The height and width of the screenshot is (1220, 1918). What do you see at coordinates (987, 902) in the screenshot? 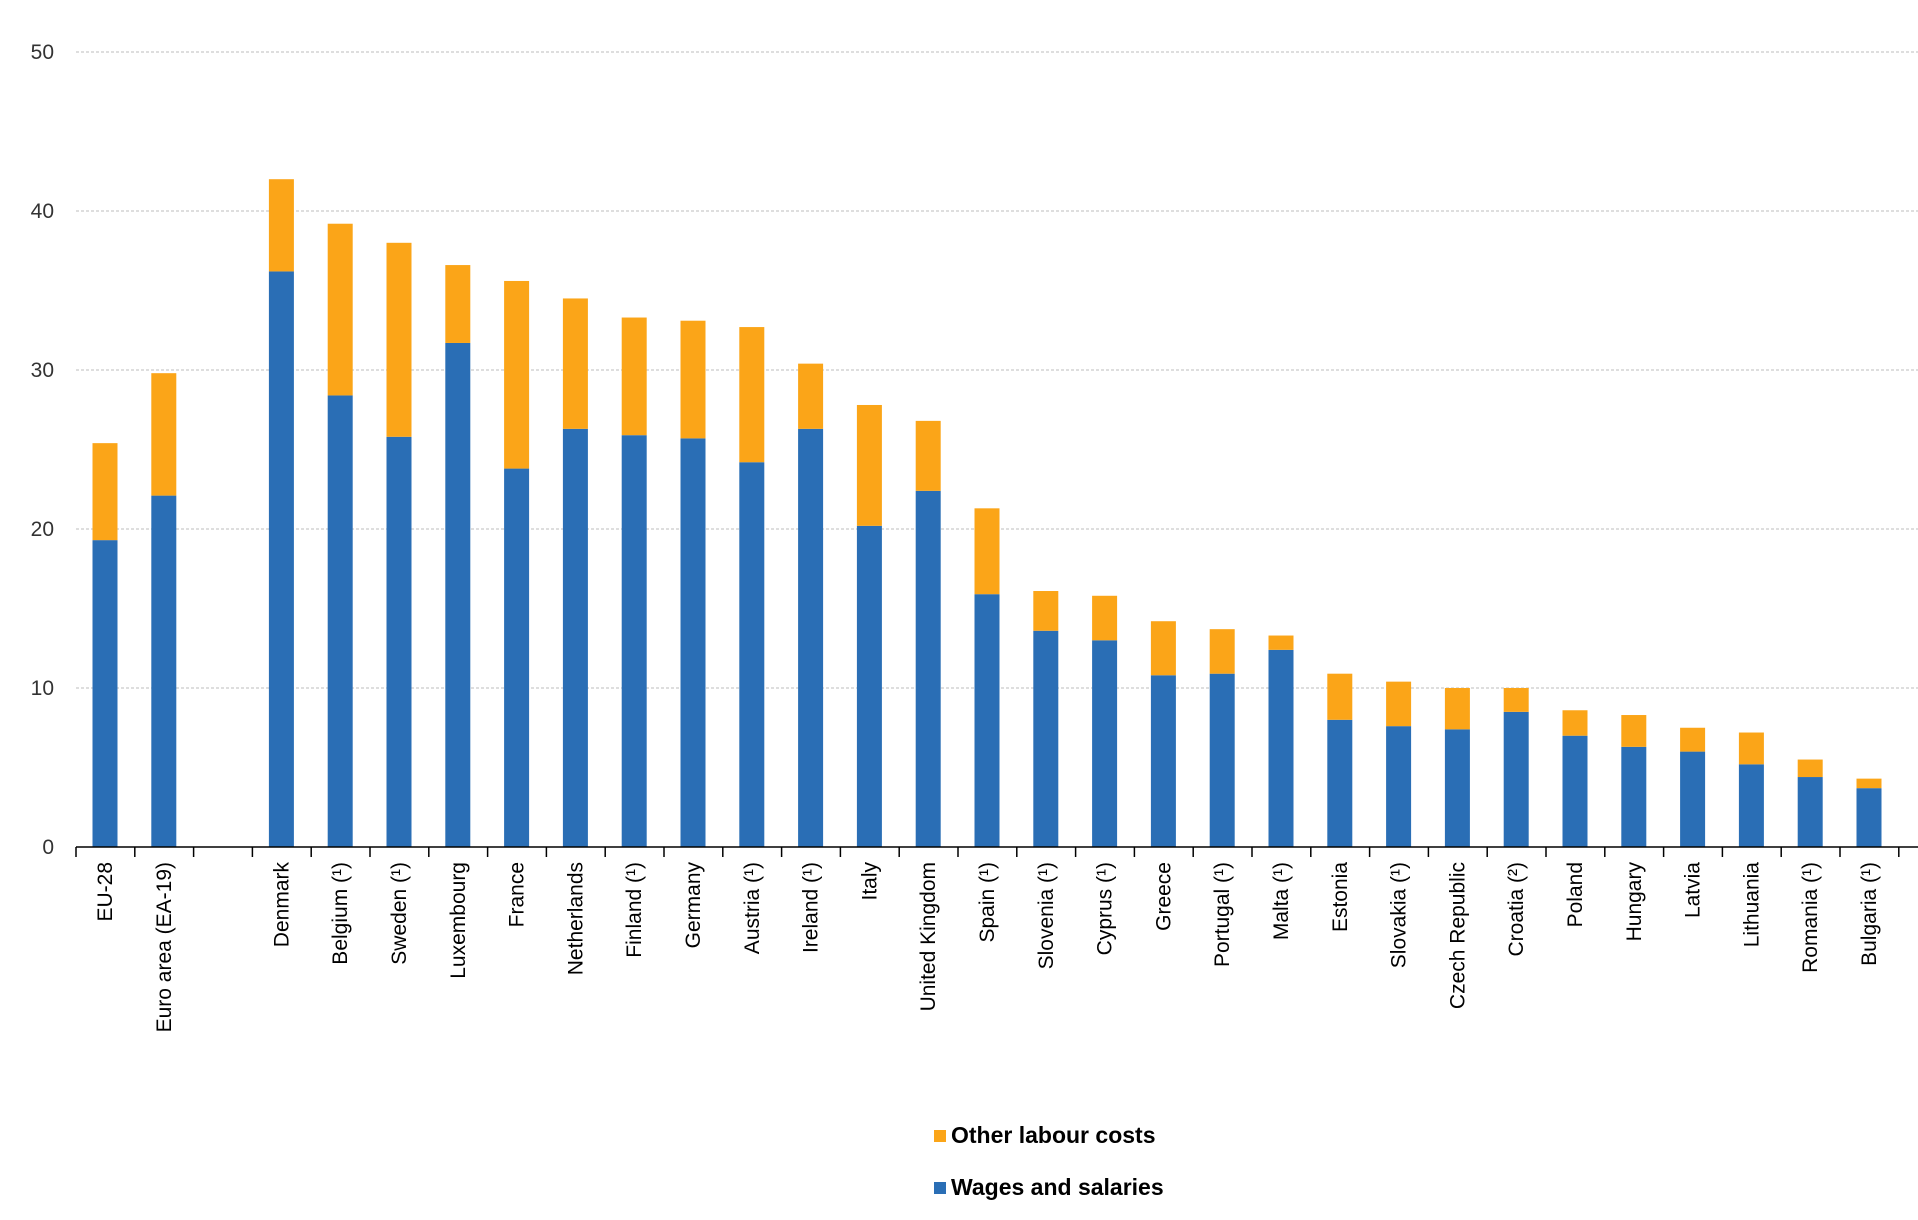
I see `x-category-label: Spain (¹)` at bounding box center [987, 902].